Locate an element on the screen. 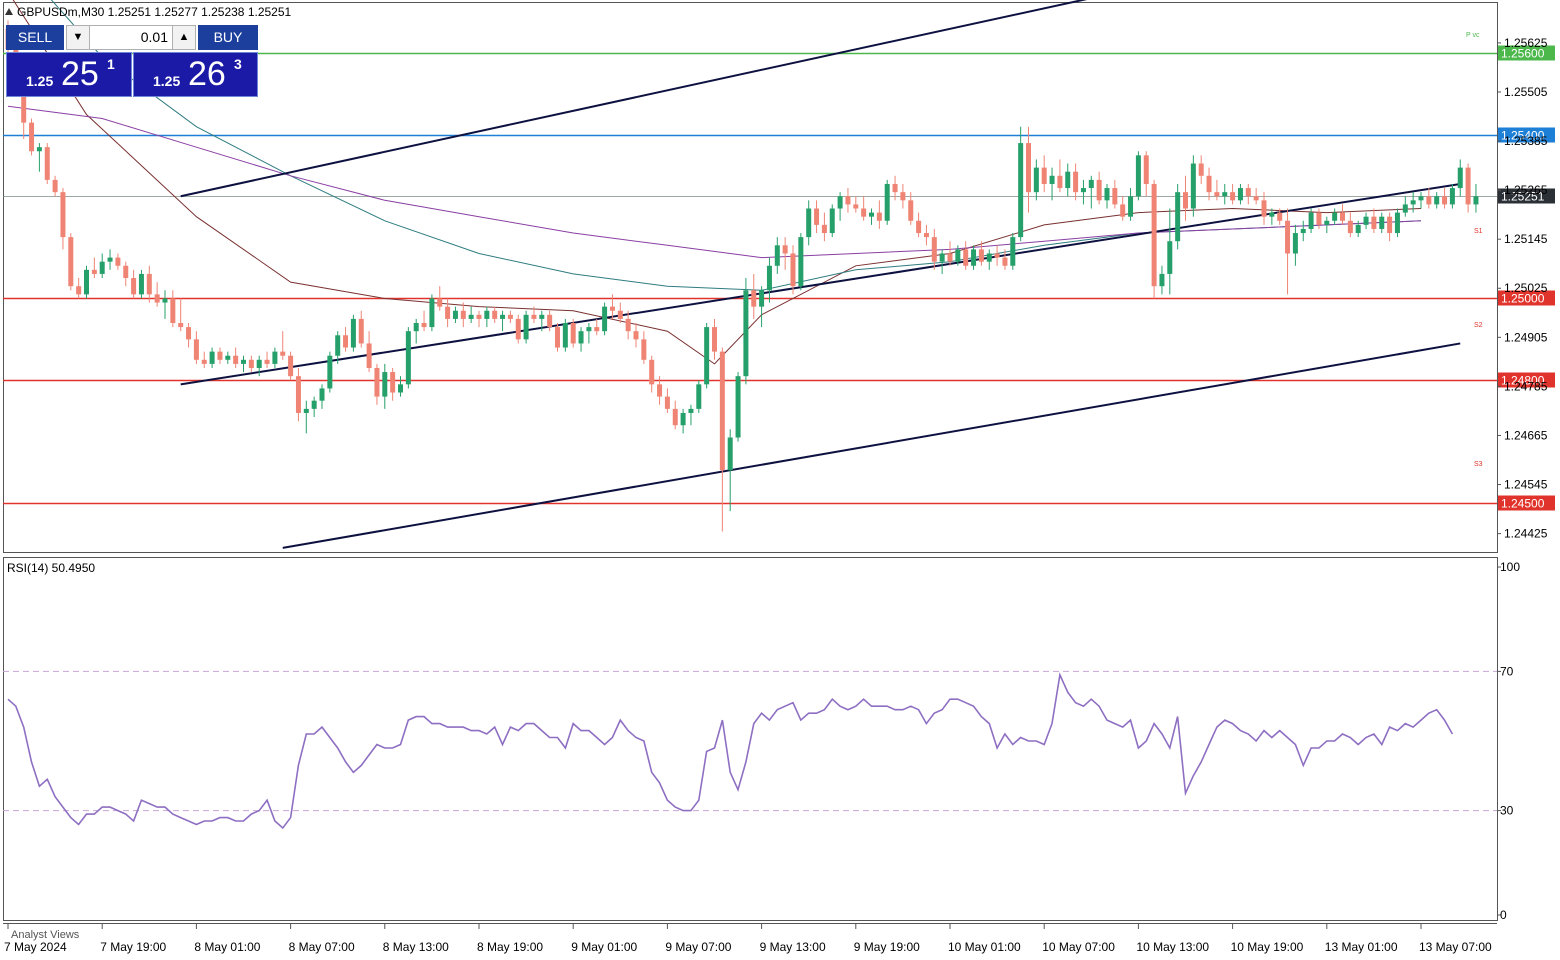 The height and width of the screenshot is (960, 1560). one-click-trade-panel: SELL ▼ 0.01 ▲ BUY 1.25 25 1 1.25 26 3 is located at coordinates (132, 61).